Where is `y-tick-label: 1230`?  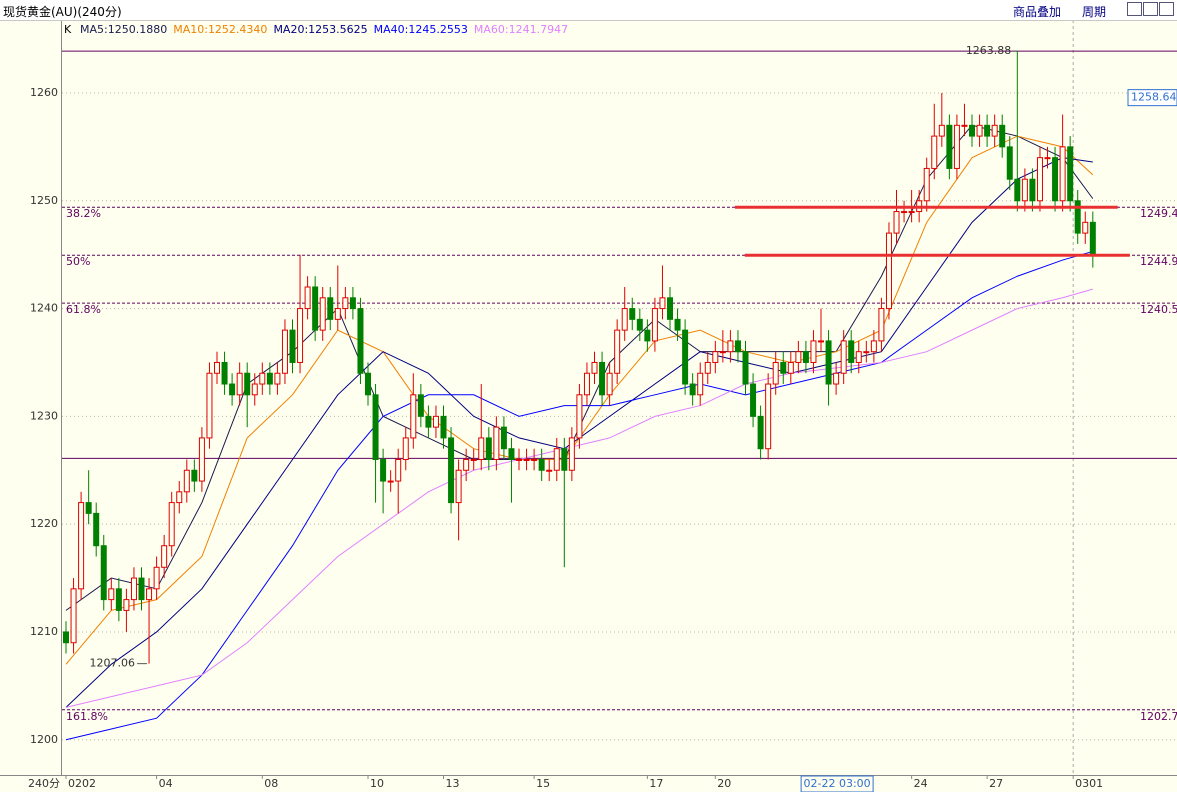
y-tick-label: 1230 is located at coordinates (44, 415).